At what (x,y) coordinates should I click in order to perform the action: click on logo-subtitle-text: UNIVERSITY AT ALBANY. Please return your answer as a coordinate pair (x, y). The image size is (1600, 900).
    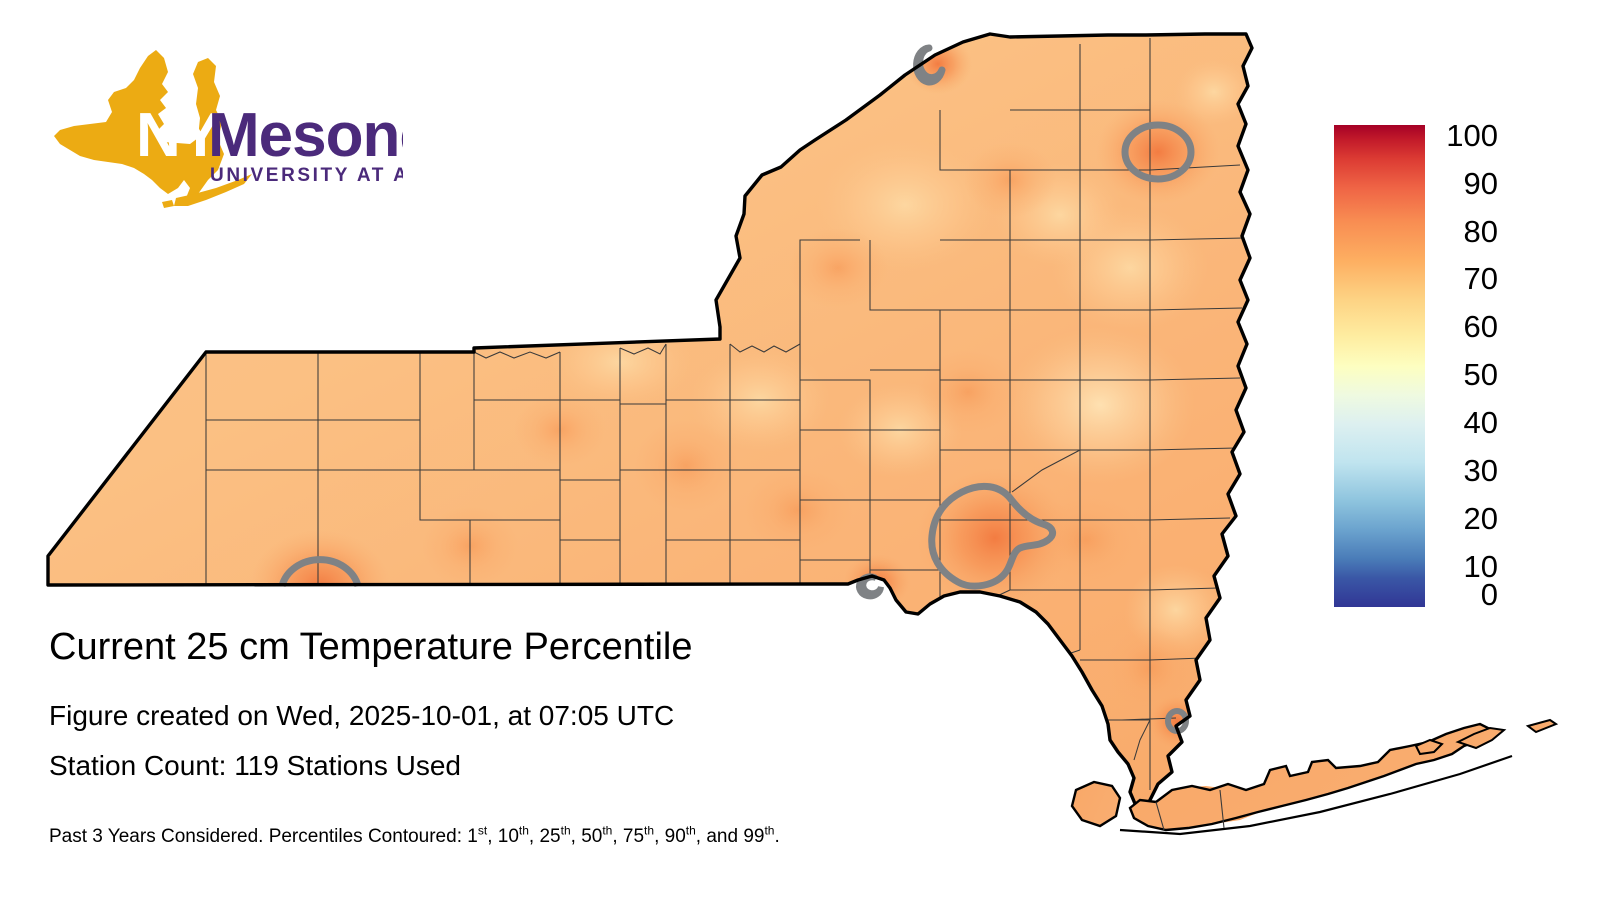
    Looking at the image, I should click on (306, 175).